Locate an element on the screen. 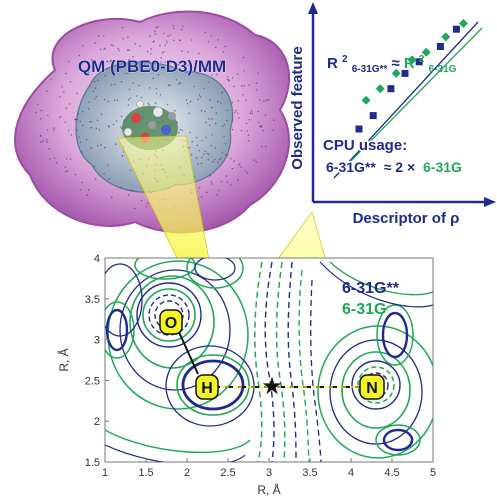 The image size is (497, 500). x-axis-arrowhead is located at coordinates (490, 202).